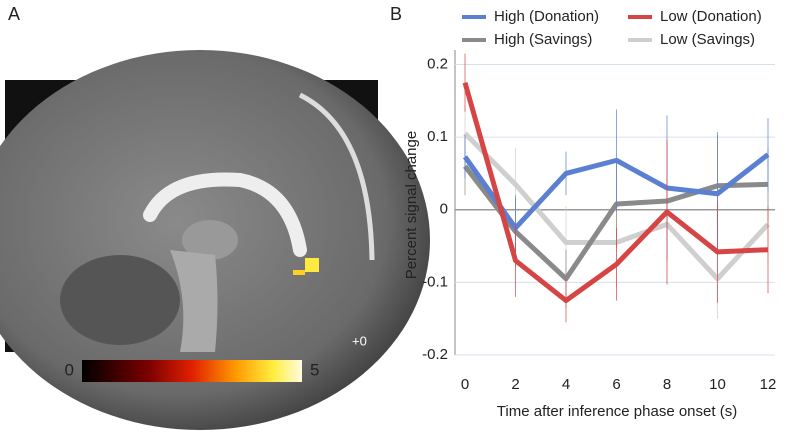 Image resolution: width=798 pixels, height=435 pixels. I want to click on panel-label: A, so click(14, 14).